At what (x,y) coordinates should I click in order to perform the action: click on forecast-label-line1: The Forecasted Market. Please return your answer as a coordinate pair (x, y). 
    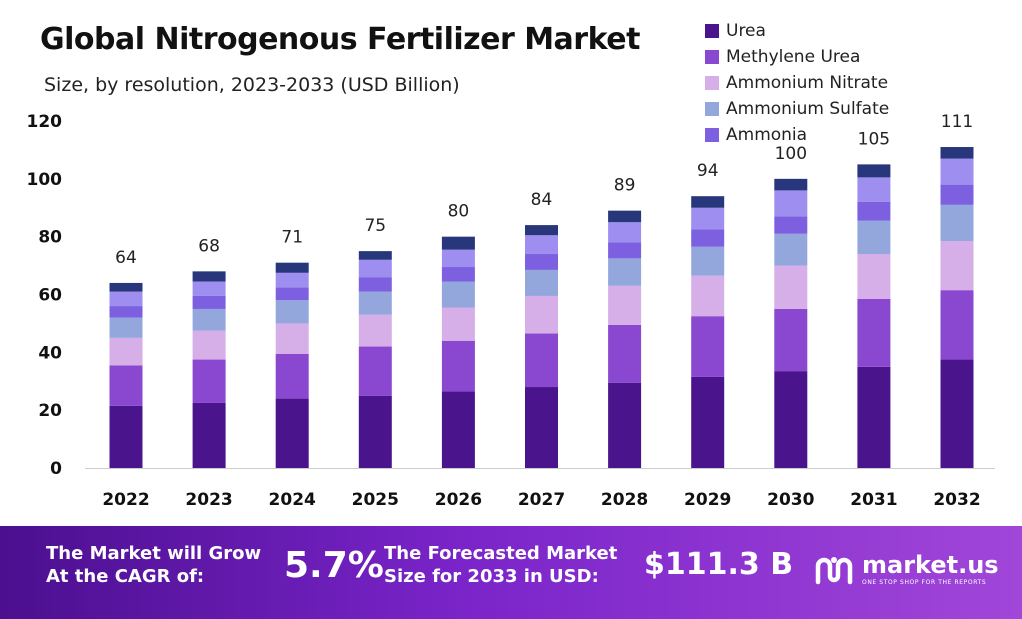
    Looking at the image, I should click on (501, 553).